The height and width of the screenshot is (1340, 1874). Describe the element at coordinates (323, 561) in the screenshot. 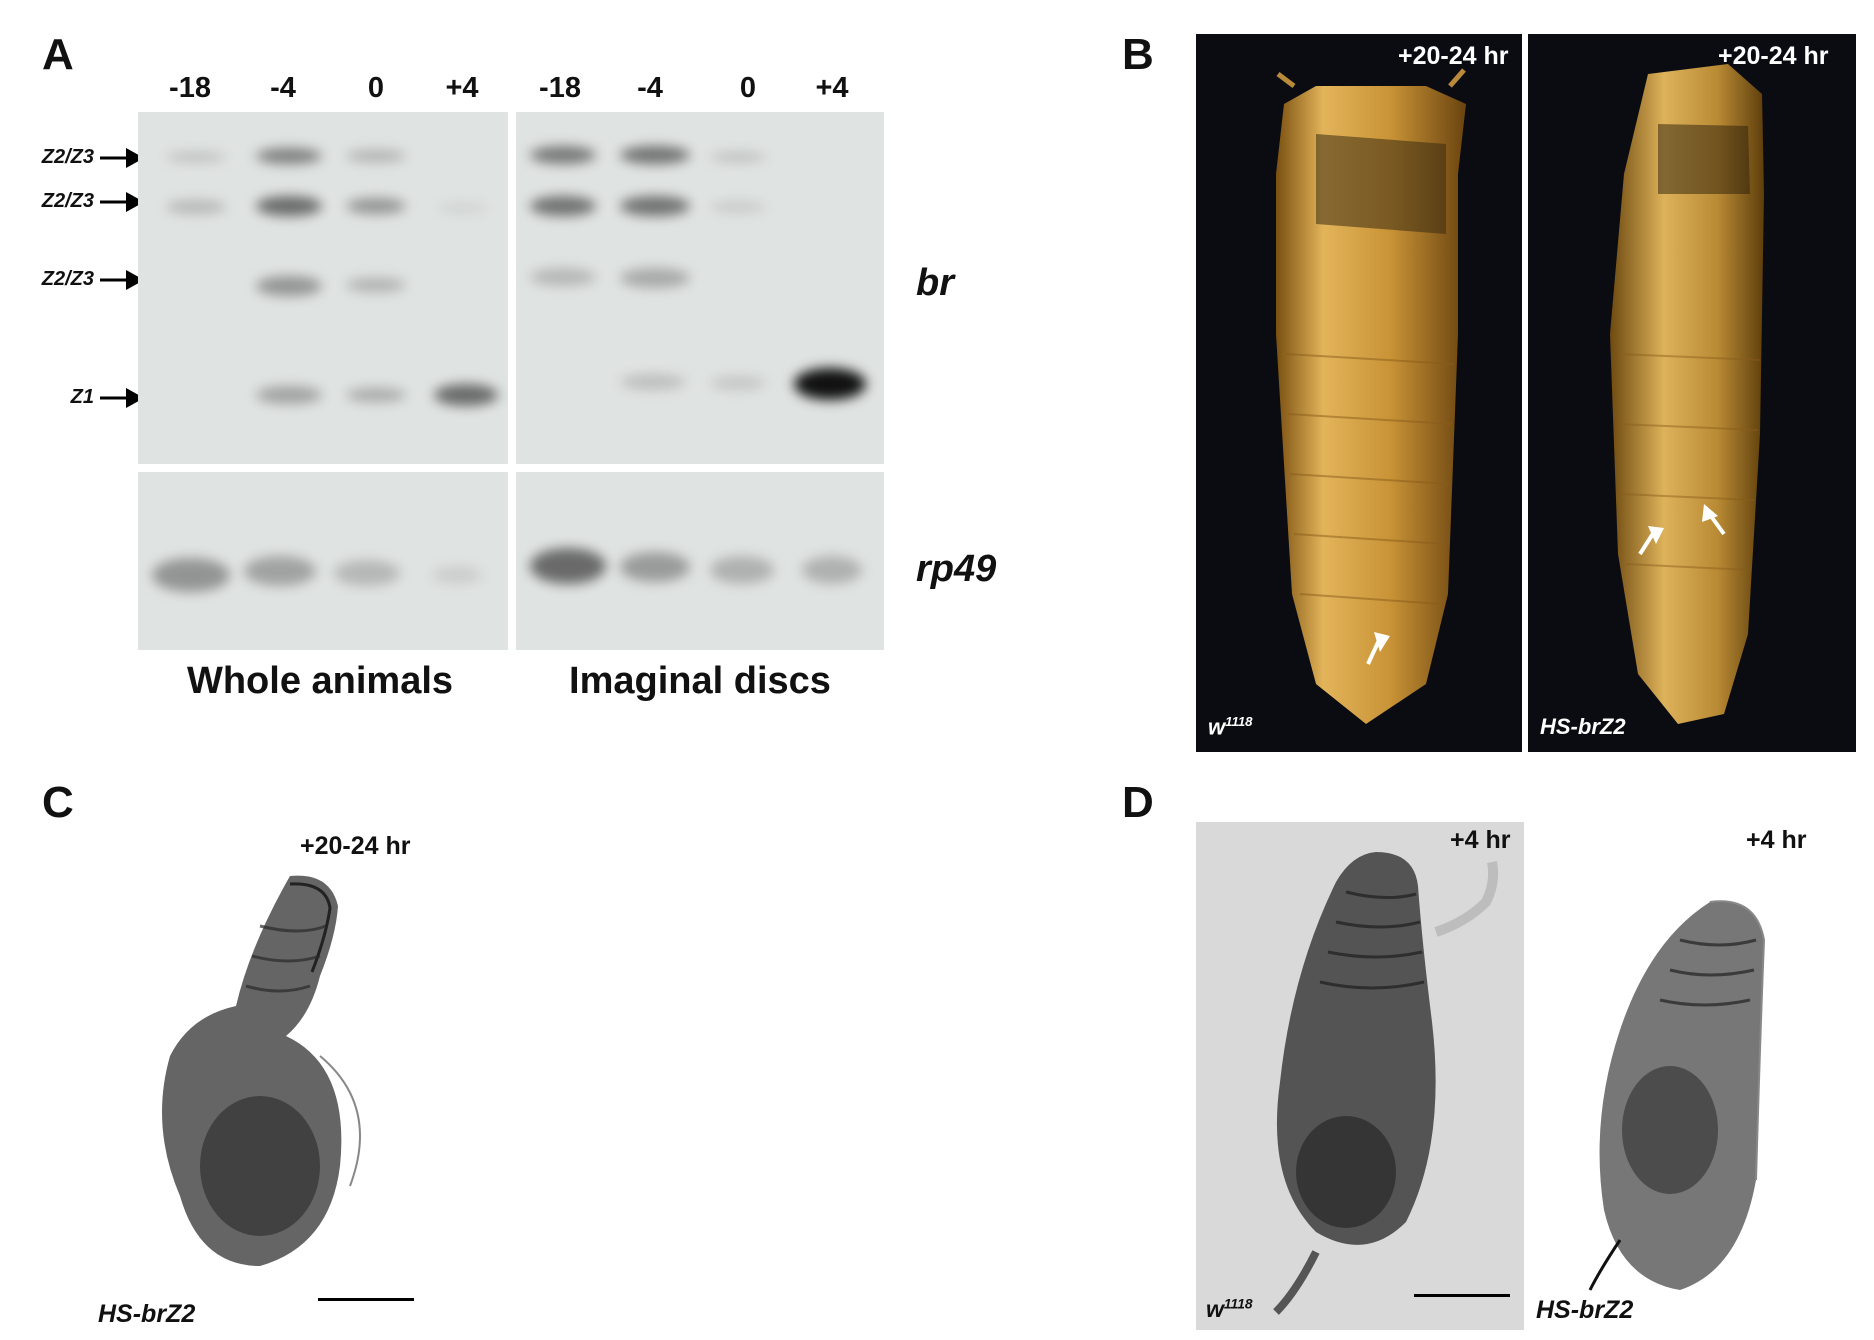

I see `rp49-blot-whole-animals` at that location.